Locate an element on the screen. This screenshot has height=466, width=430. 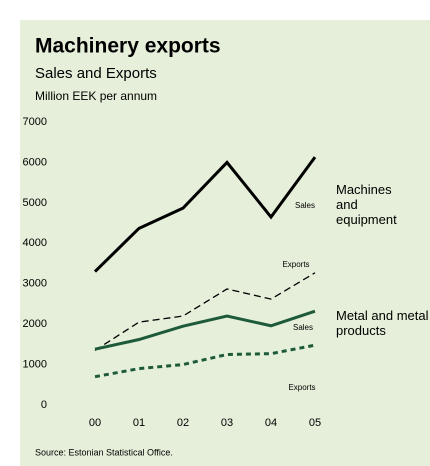
y-tick-label: 5000 is located at coordinates (35, 203).